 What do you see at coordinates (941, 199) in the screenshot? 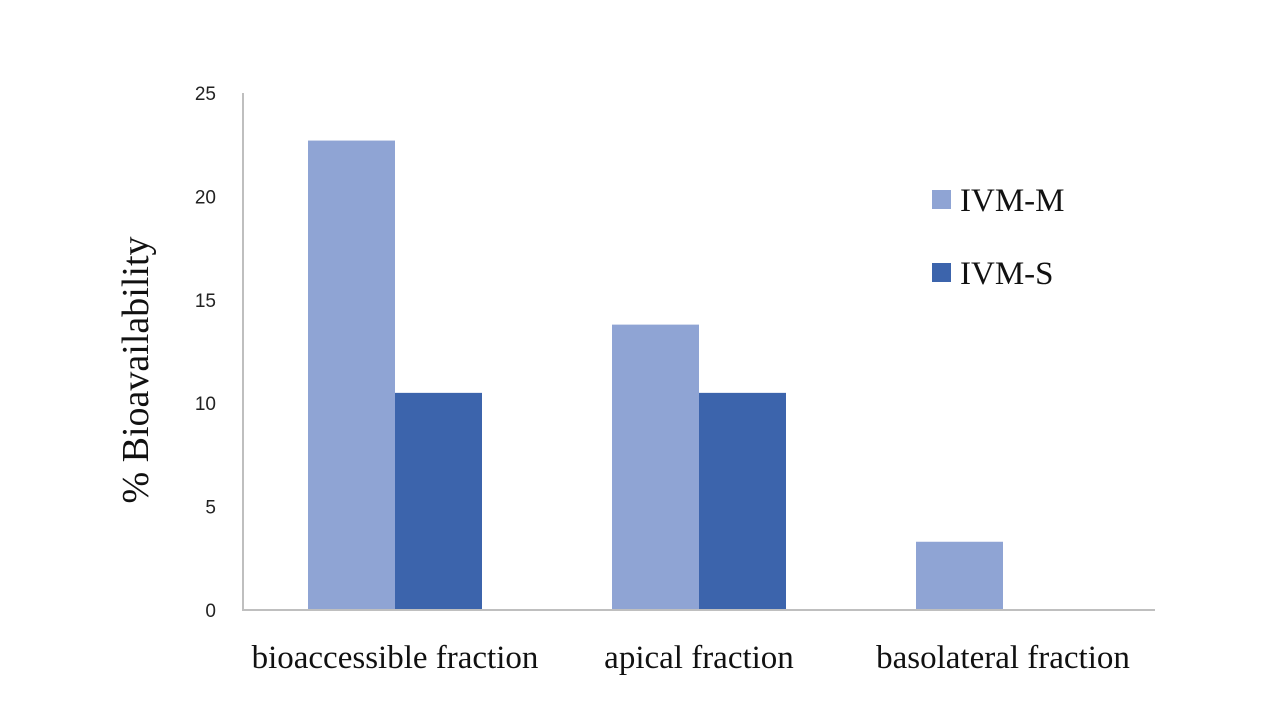
I see `legend-swatch-ivm-m` at bounding box center [941, 199].